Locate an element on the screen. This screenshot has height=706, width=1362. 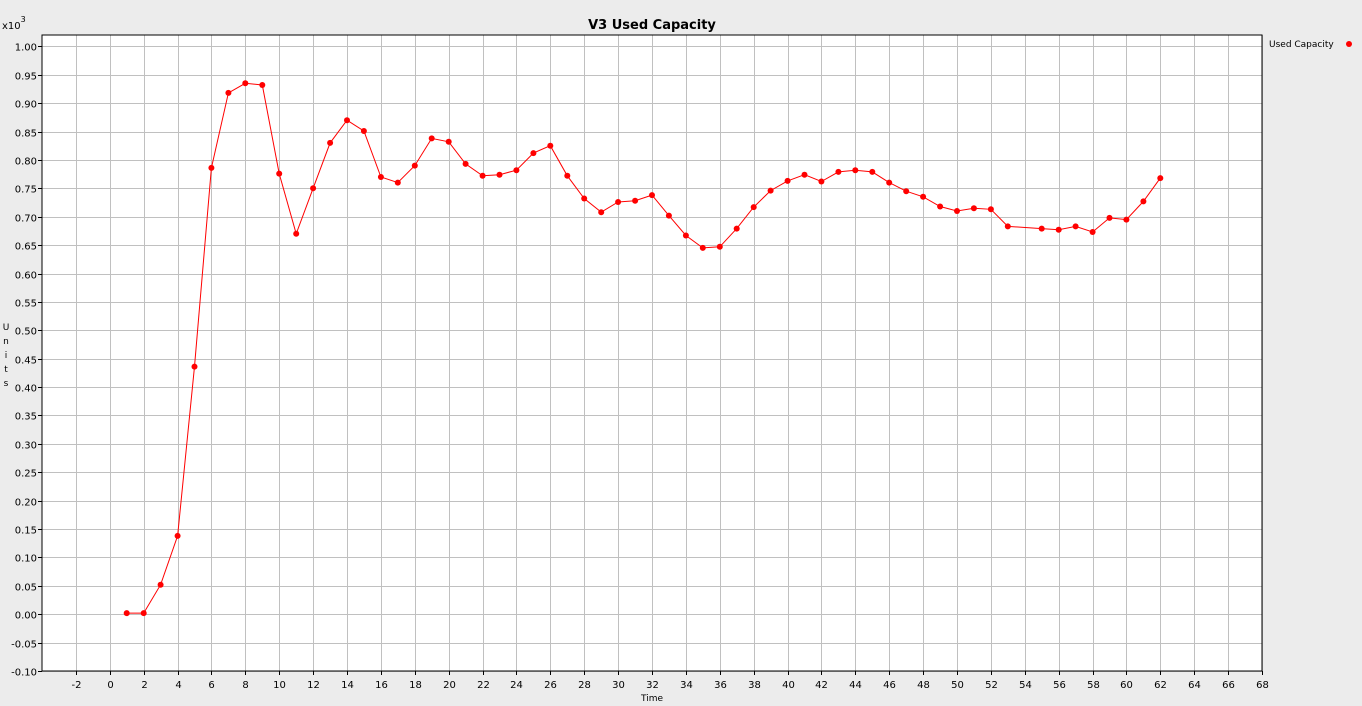
x-tick-label: 10 is located at coordinates (279, 685).